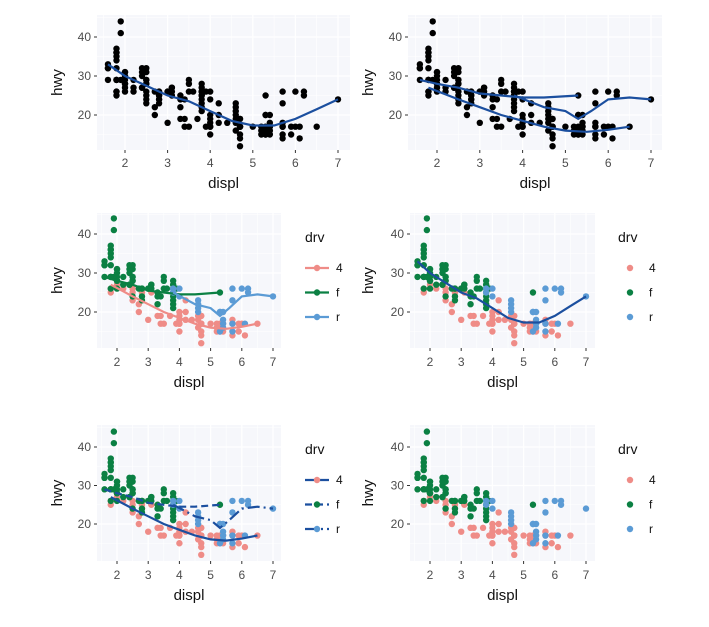 This screenshot has width=709, height=627. What do you see at coordinates (554, 575) in the screenshot?
I see `x-tick-label: 6` at bounding box center [554, 575].